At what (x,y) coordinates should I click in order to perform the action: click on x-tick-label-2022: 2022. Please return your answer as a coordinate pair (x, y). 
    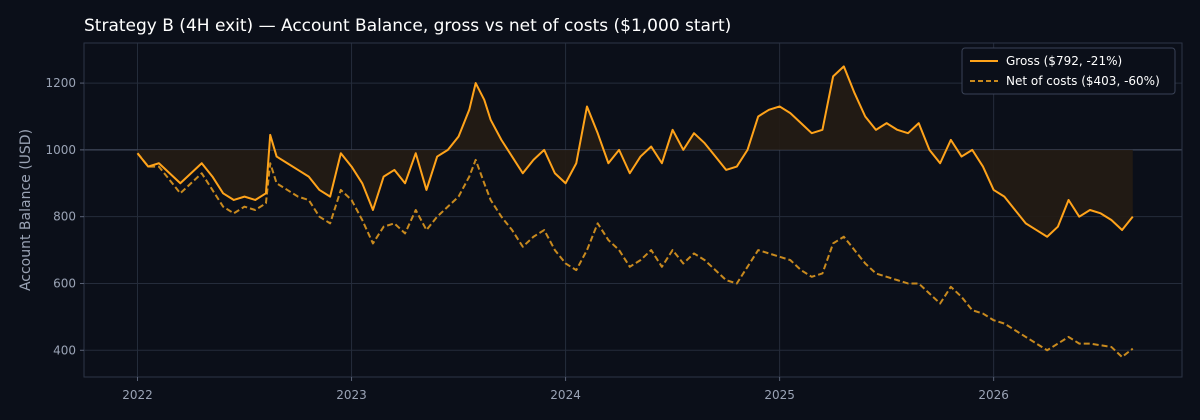
    Looking at the image, I should click on (137, 395).